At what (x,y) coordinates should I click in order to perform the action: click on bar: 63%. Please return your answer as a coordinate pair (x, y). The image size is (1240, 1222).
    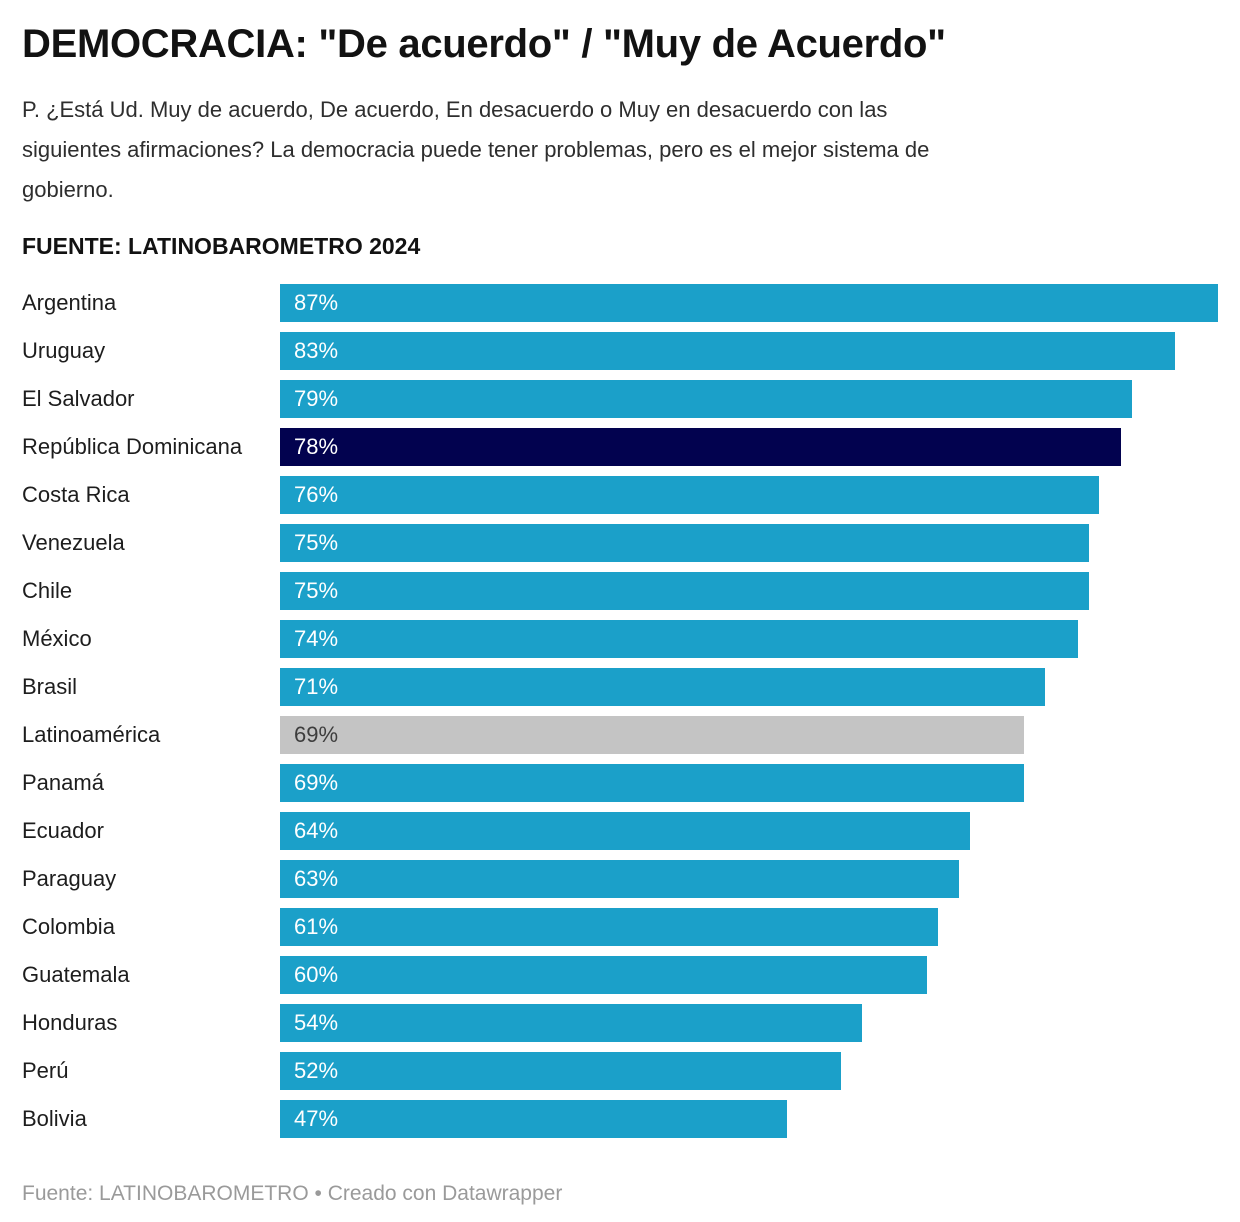
    Looking at the image, I should click on (620, 879).